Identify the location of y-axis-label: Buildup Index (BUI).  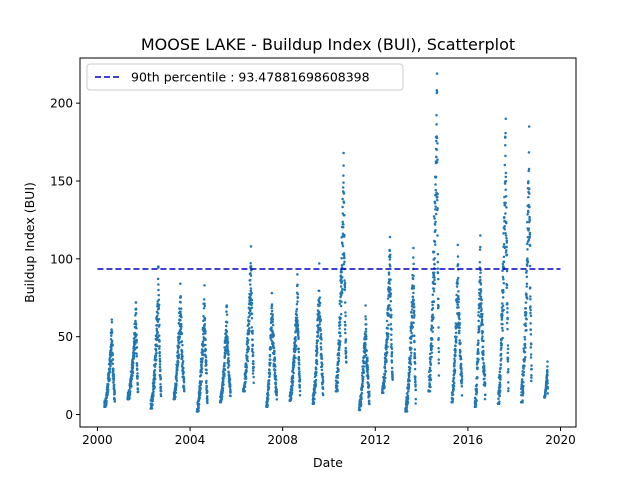
(29, 242).